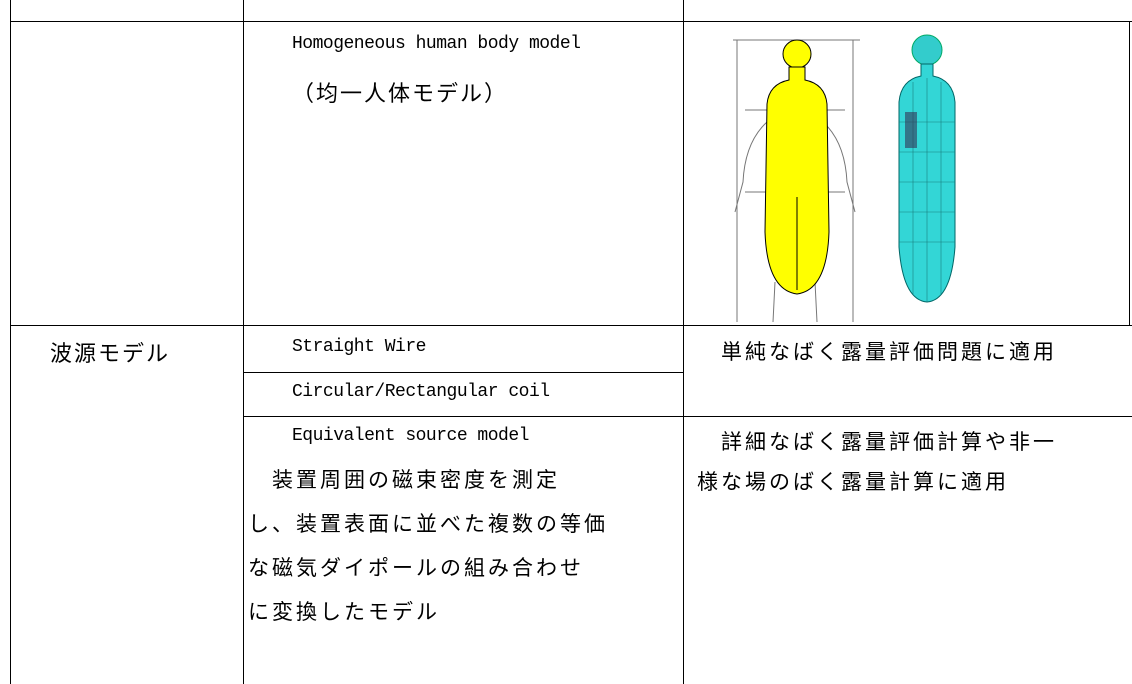 Image resolution: width=1132 pixels, height=684 pixels. Describe the element at coordinates (428, 524) in the screenshot. I see `text-line: し、装置表面に並べた複数の等価` at that location.